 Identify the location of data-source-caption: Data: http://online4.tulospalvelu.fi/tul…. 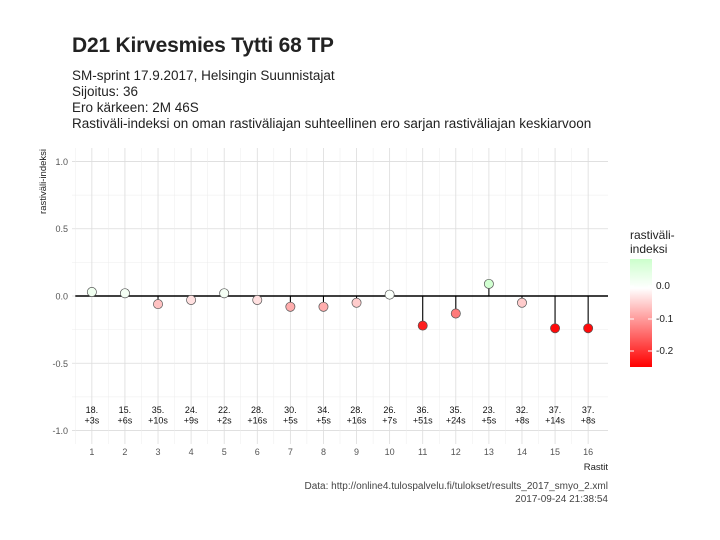
(456, 486).